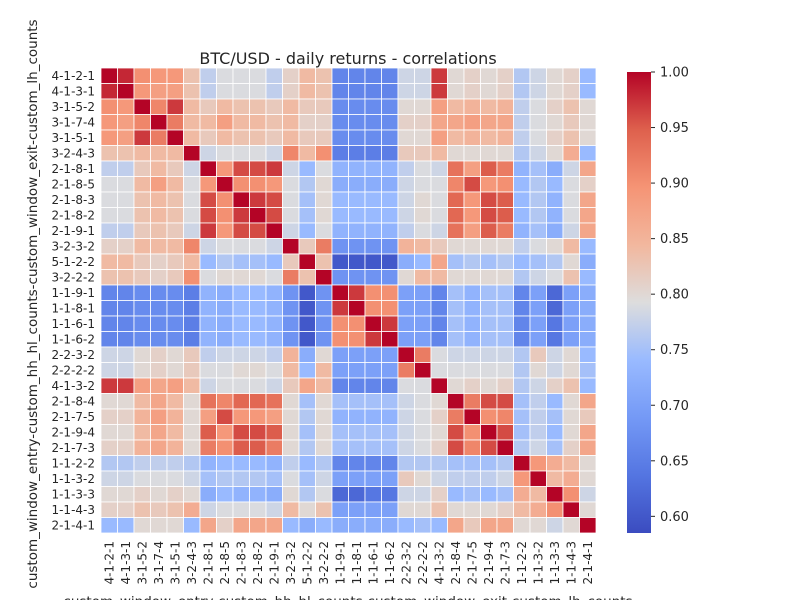 Image resolution: width=800 pixels, height=604 pixels. I want to click on x-tick-label: 2-1-4-1, so click(588, 563).